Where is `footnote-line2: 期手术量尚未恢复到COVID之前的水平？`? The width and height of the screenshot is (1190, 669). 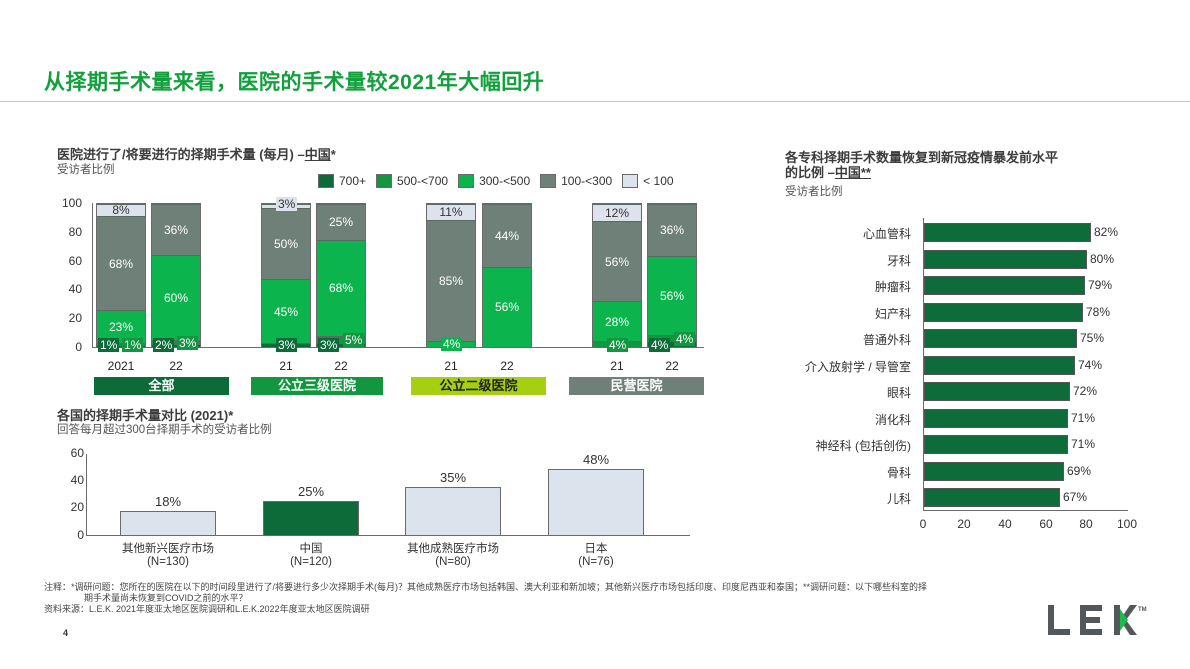 footnote-line2: 期手术量尚未恢复到COVID之前的水平？ is located at coordinates (166, 598).